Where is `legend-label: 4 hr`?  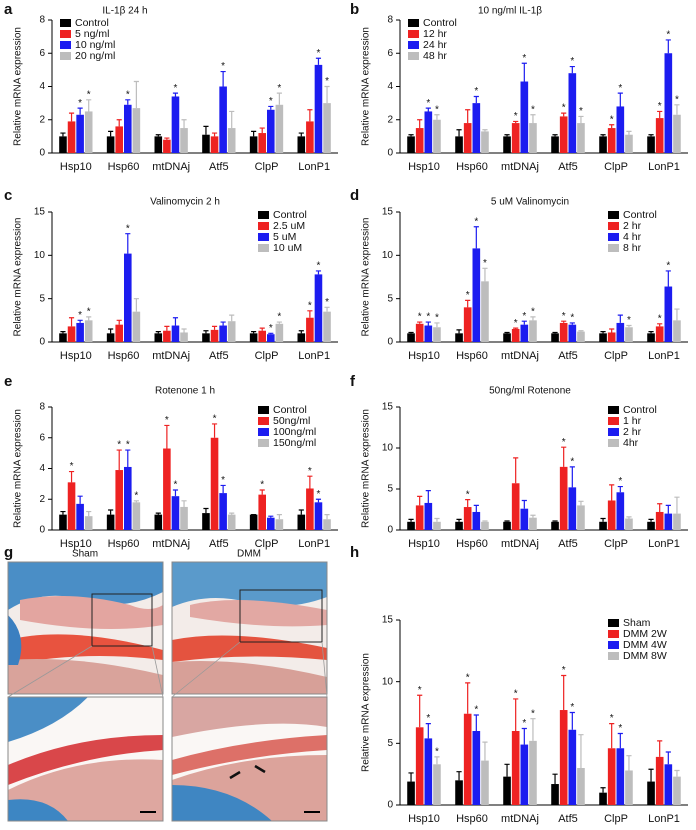 legend-label: 4 hr is located at coordinates (632, 237).